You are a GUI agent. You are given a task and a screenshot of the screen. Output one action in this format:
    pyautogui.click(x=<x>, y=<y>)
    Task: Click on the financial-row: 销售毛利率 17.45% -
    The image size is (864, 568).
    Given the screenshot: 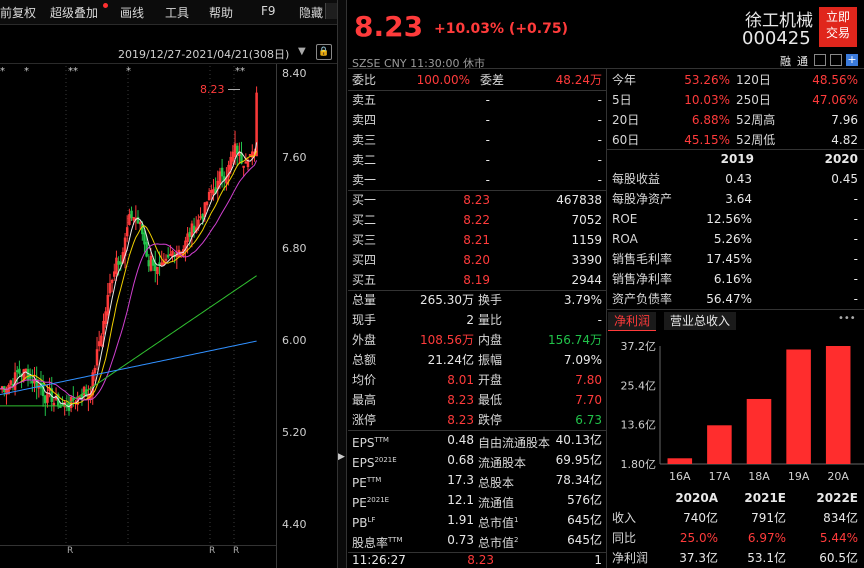 What is the action you would take?
    pyautogui.click(x=736, y=259)
    